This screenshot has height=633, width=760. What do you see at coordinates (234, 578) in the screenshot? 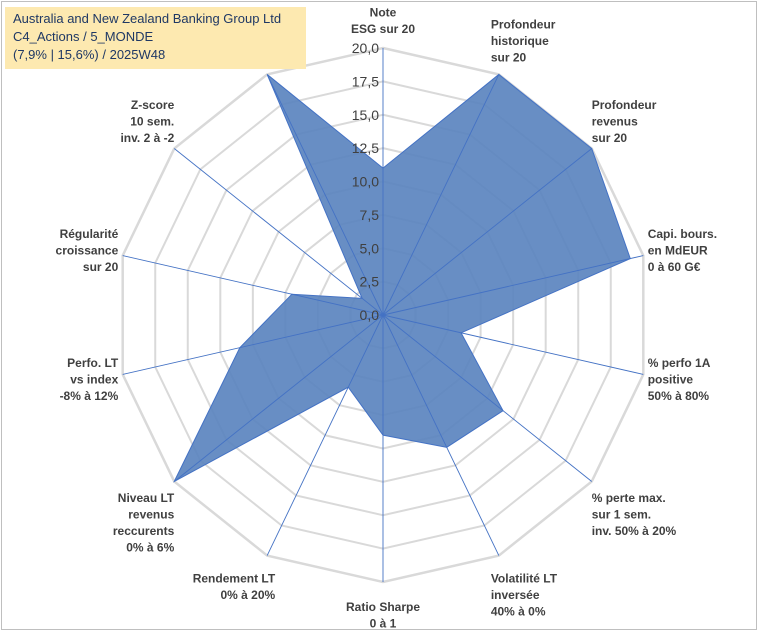
I see `axis-label-line: Rendement LT` at bounding box center [234, 578].